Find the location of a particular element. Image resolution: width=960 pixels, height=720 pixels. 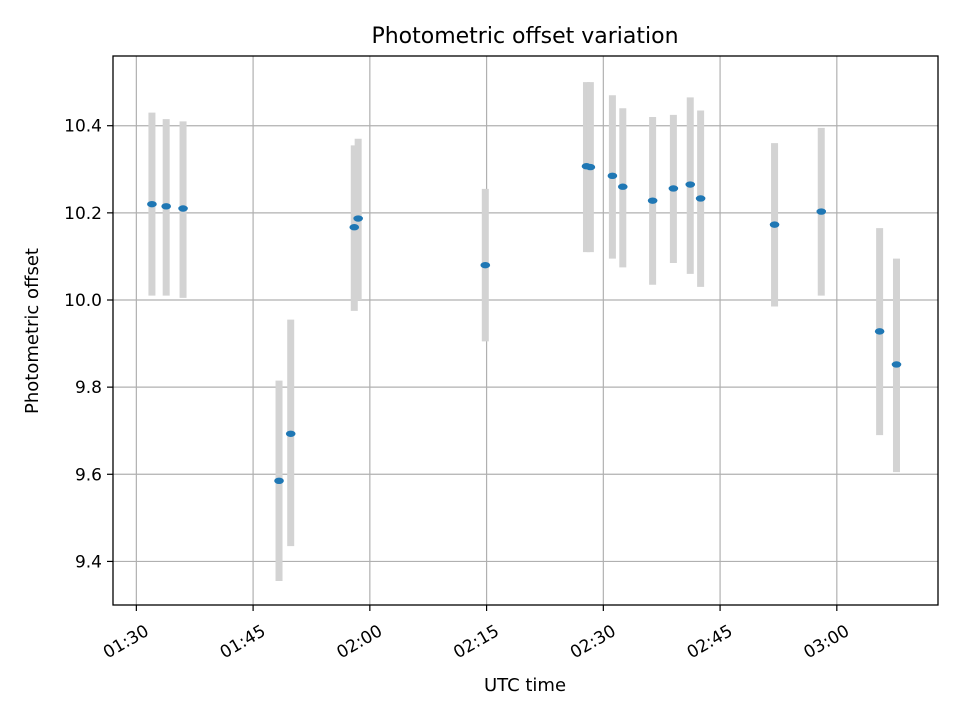

y-tick-label: 9.6 is located at coordinates (88, 475).